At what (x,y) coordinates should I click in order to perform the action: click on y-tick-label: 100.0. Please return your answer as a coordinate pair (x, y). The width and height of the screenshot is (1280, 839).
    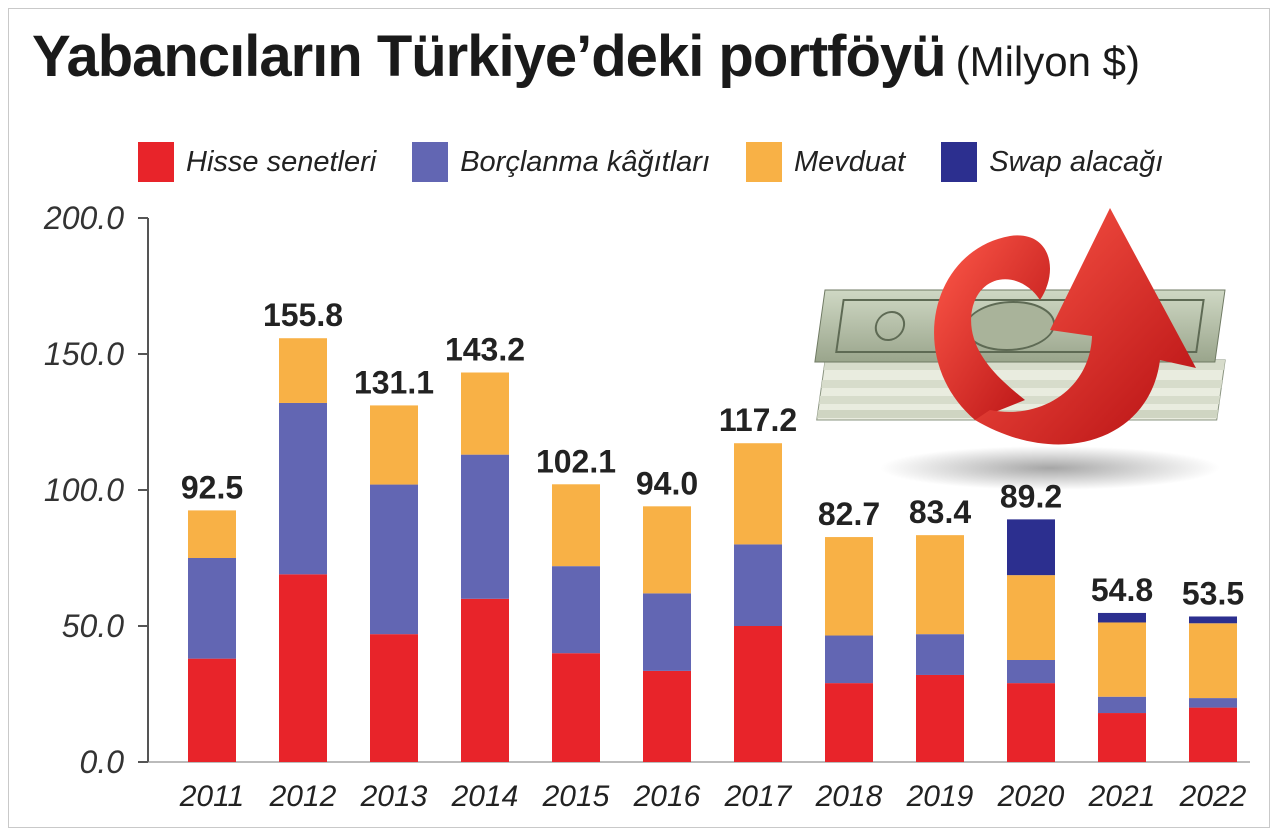
    Looking at the image, I should click on (84, 490).